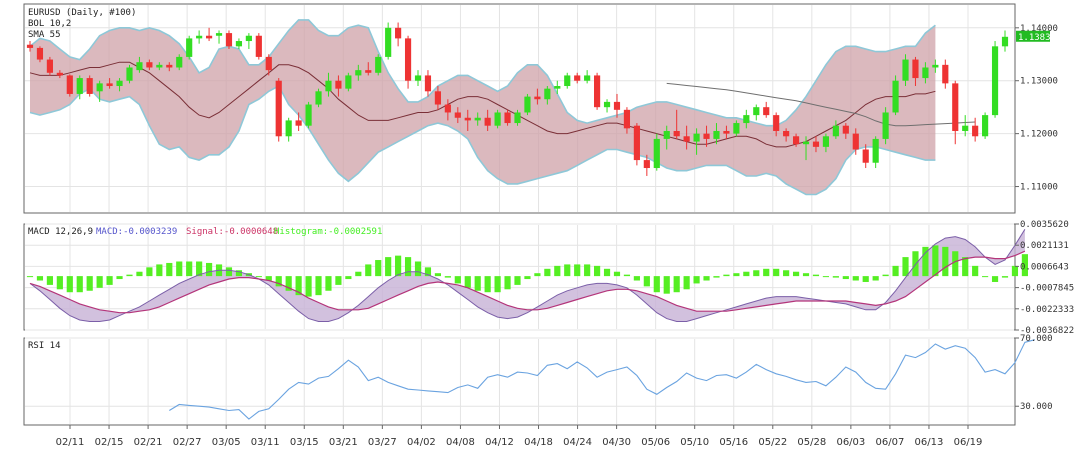 The image size is (1080, 476). What do you see at coordinates (929, 442) in the screenshot?
I see `x-tick-label: 06/13` at bounding box center [929, 442].